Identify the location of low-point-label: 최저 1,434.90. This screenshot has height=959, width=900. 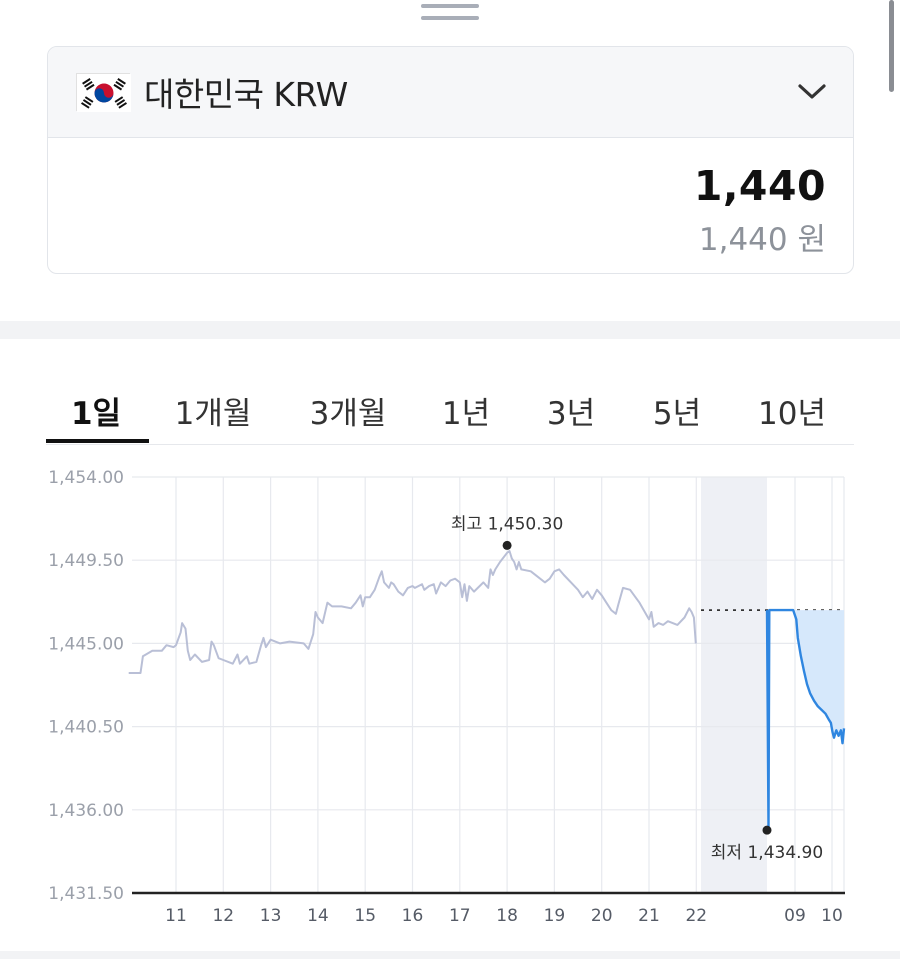
(767, 853).